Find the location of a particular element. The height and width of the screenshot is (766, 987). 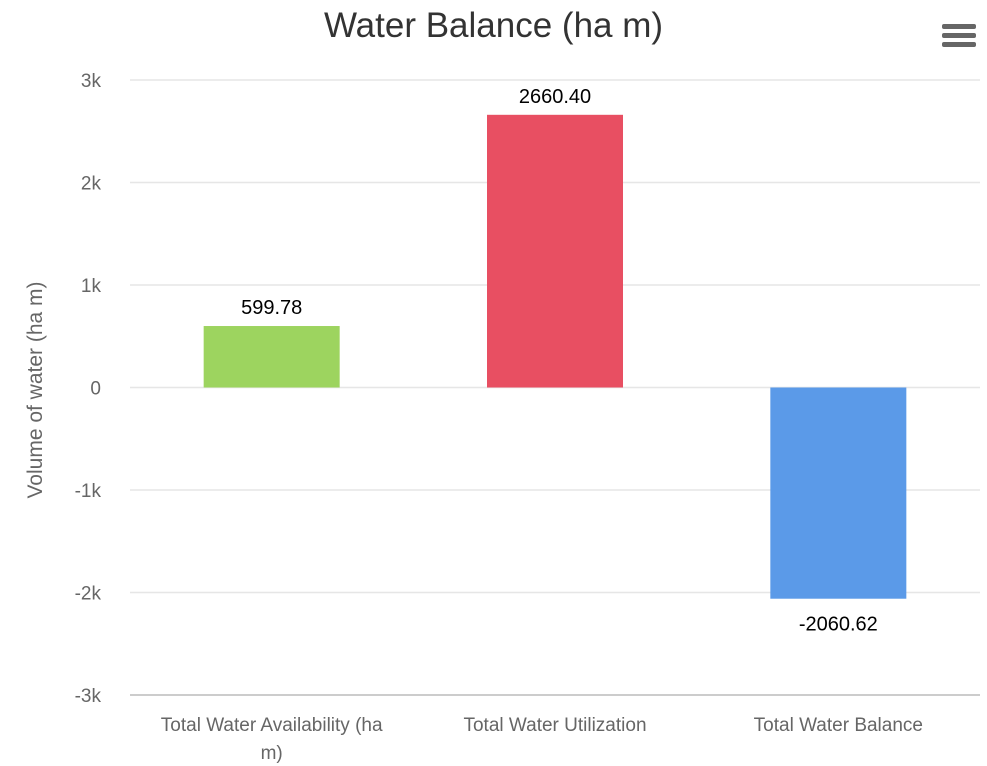

hamburger-menu-icon is located at coordinates (959, 26).